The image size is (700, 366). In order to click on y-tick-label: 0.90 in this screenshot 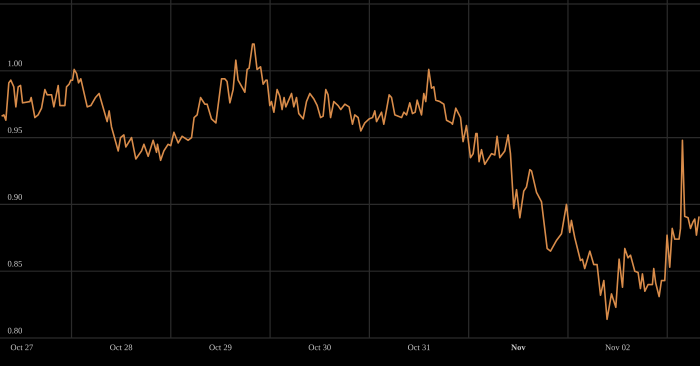, I will do `click(15, 197)`.